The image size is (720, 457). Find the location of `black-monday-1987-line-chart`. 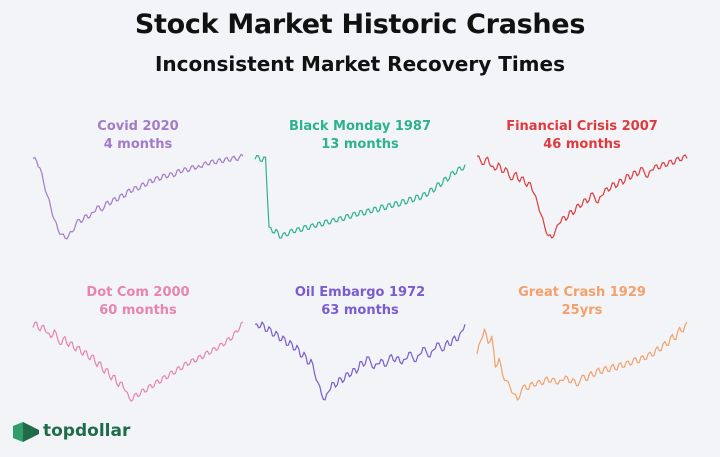

black-monday-1987-line-chart is located at coordinates (360, 196).